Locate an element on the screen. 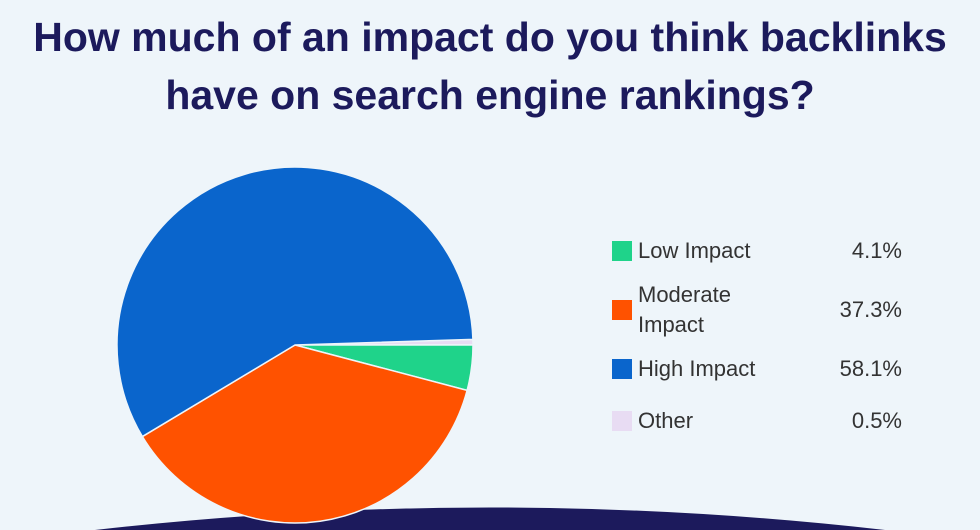 This screenshot has height=530, width=980. legend-item: Low Impact 4.1% is located at coordinates (757, 251).